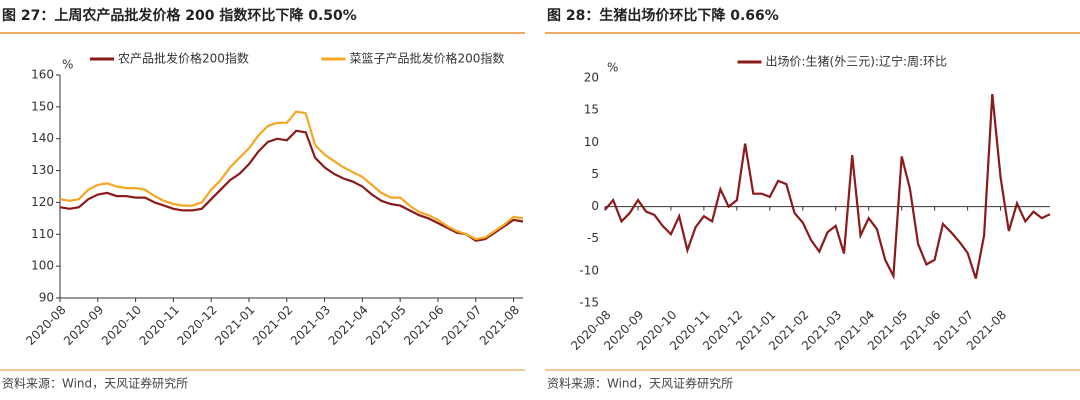  I want to click on y-tick-label: 90, so click(46, 298).